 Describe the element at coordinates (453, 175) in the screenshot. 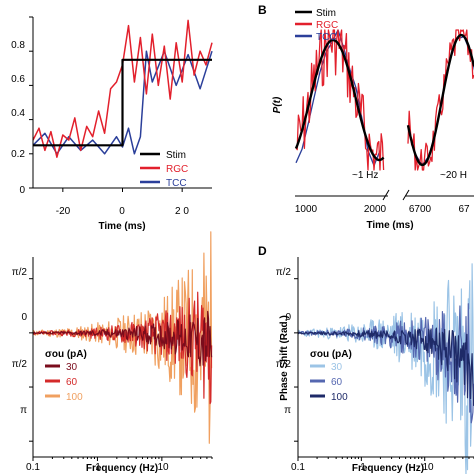

I see `panel-b-annotation-20hz: ~20 H` at that location.